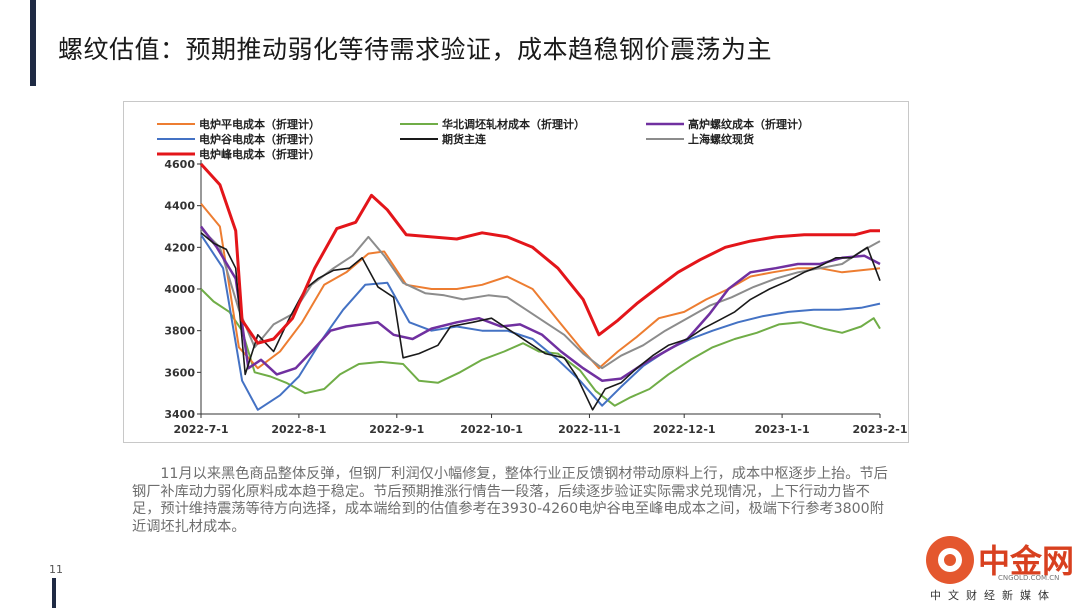  I want to click on page-title: 螺纹估值：预期推动弱化等待需求验证，成本趋稳钢价震荡为主, so click(415, 49).